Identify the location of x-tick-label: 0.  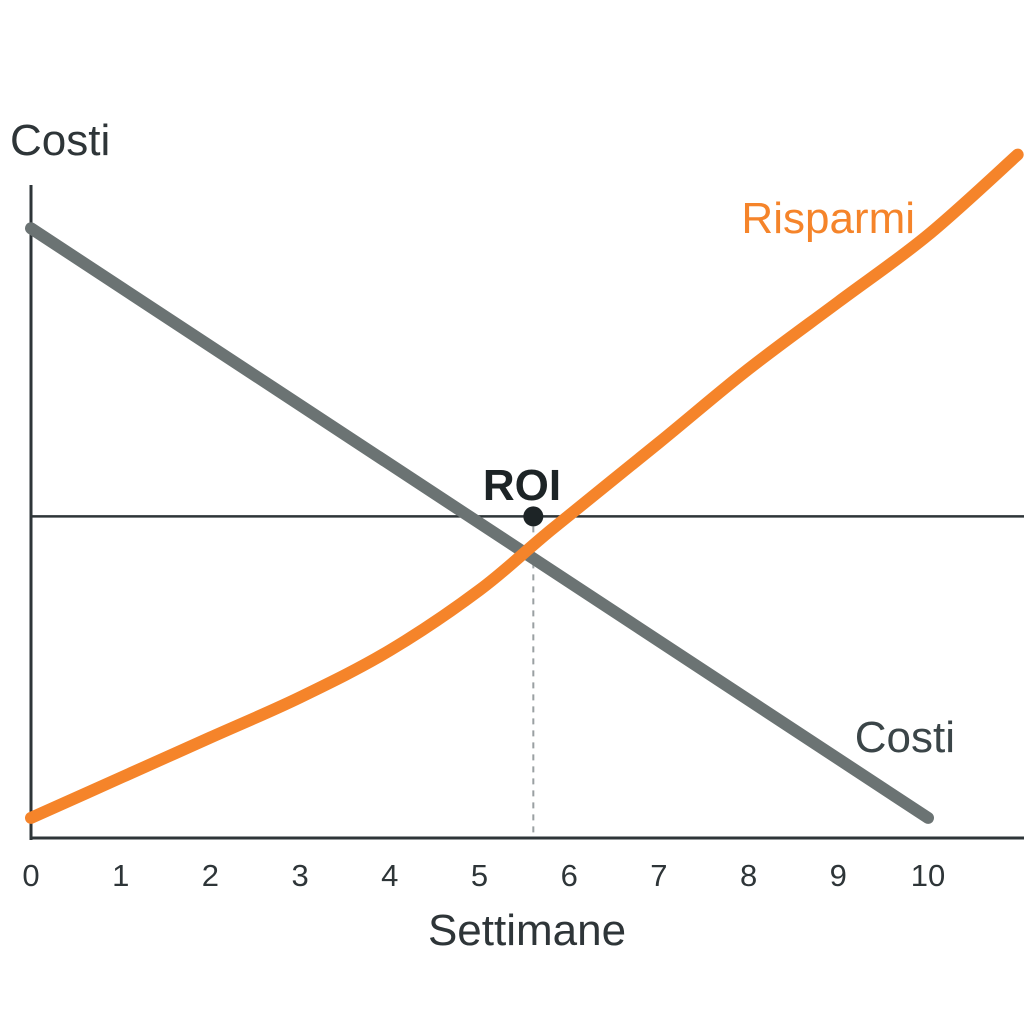
(30, 875).